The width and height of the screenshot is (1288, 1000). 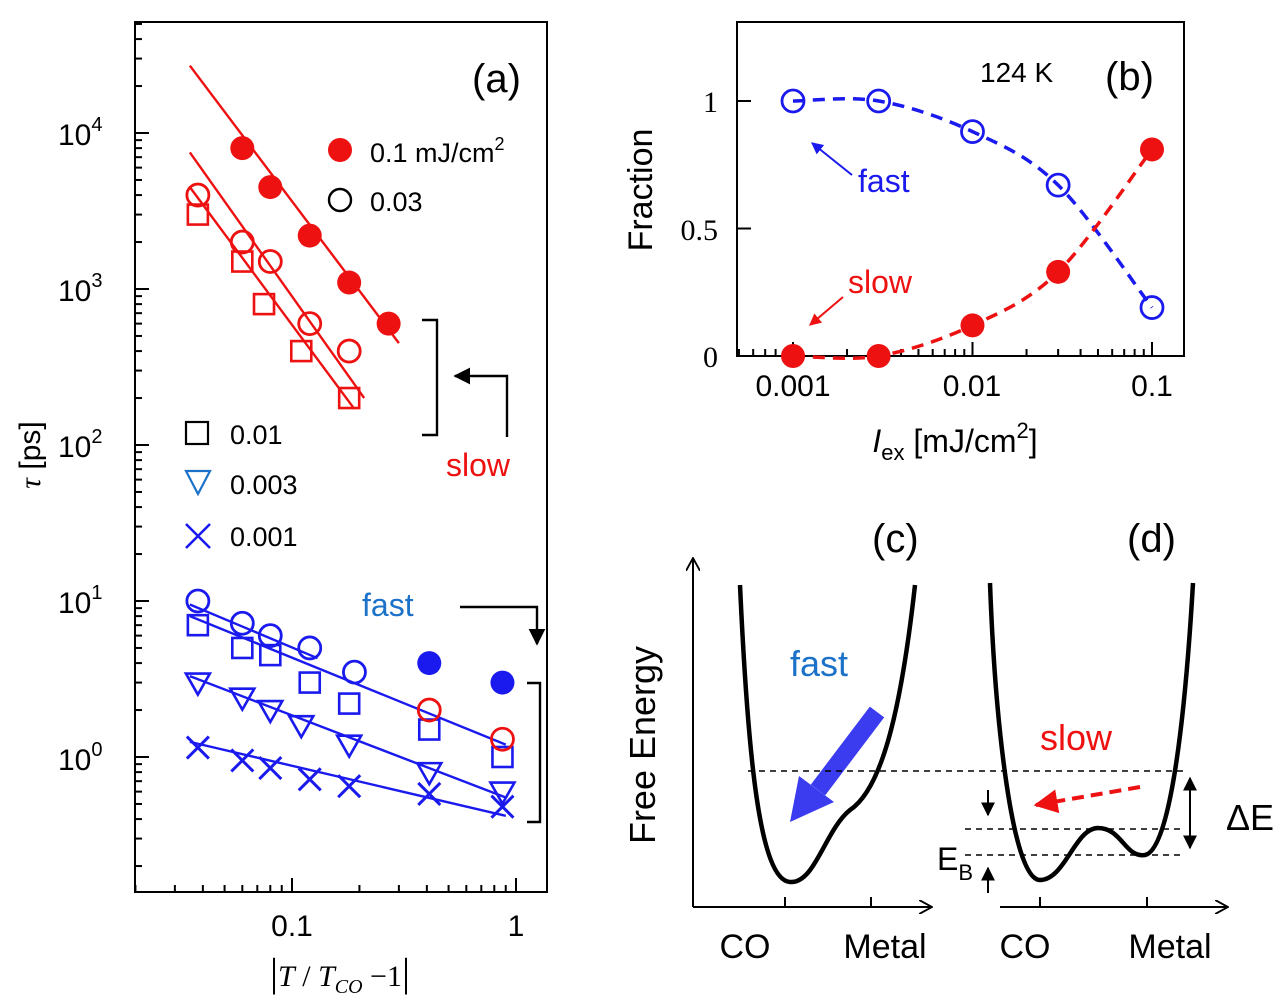 I want to click on ytick-label-1e4: 10⁴, so click(x=80, y=133).